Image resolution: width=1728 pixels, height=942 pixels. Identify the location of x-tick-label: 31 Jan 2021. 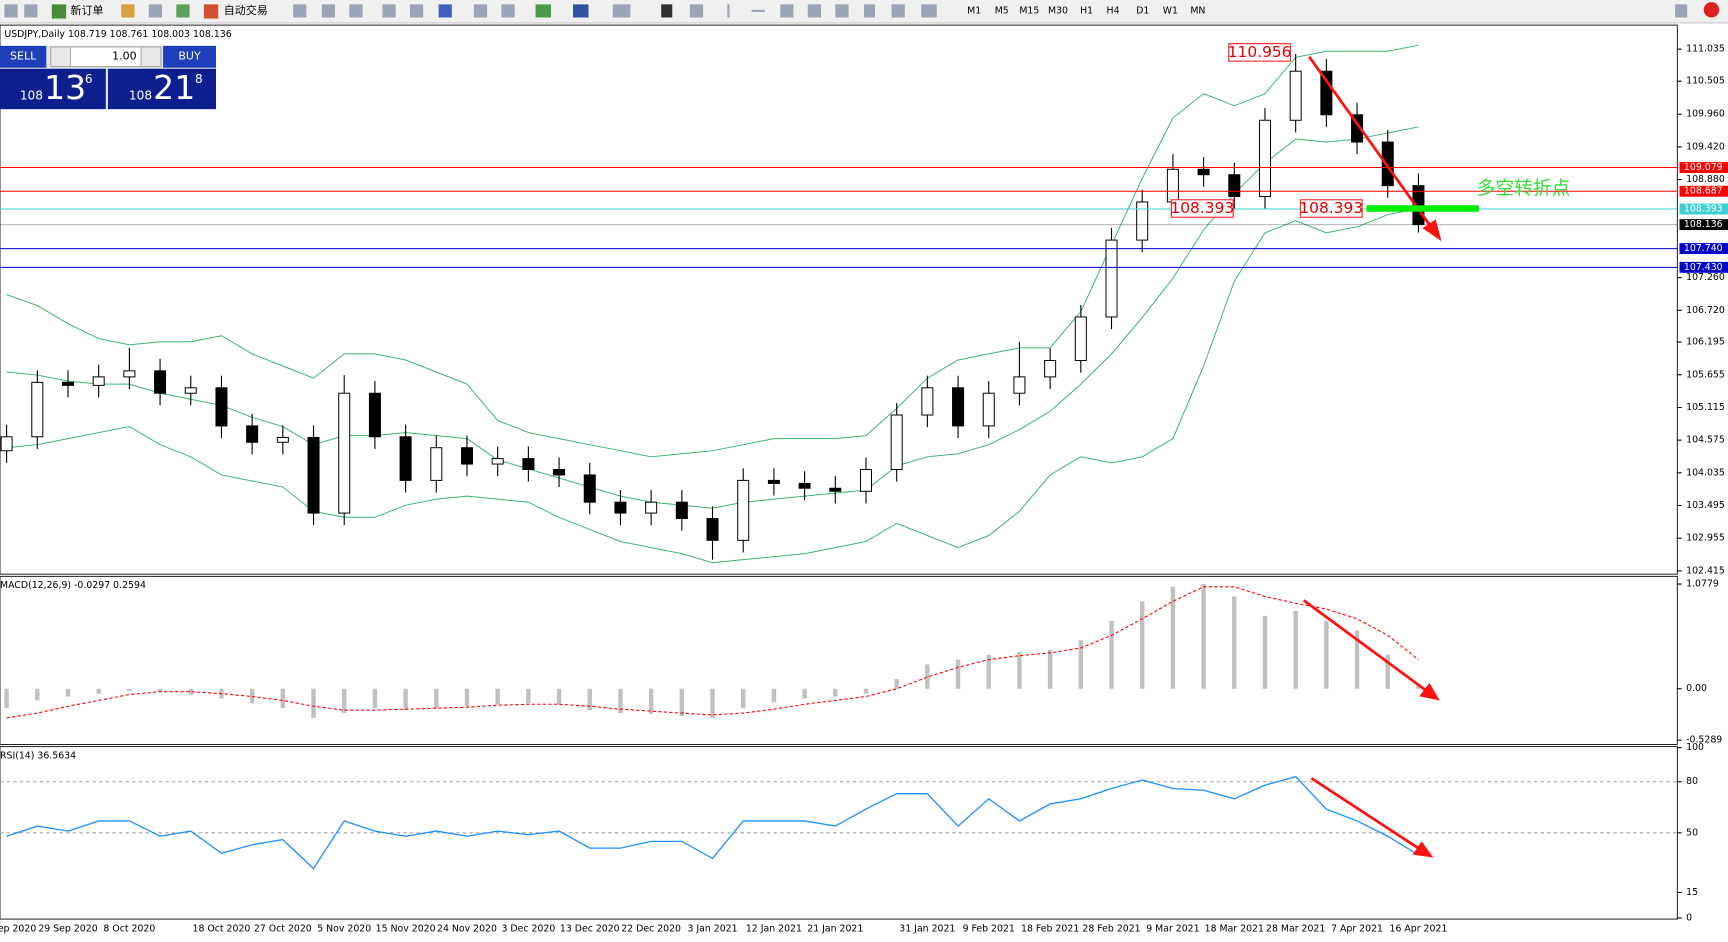
(927, 928).